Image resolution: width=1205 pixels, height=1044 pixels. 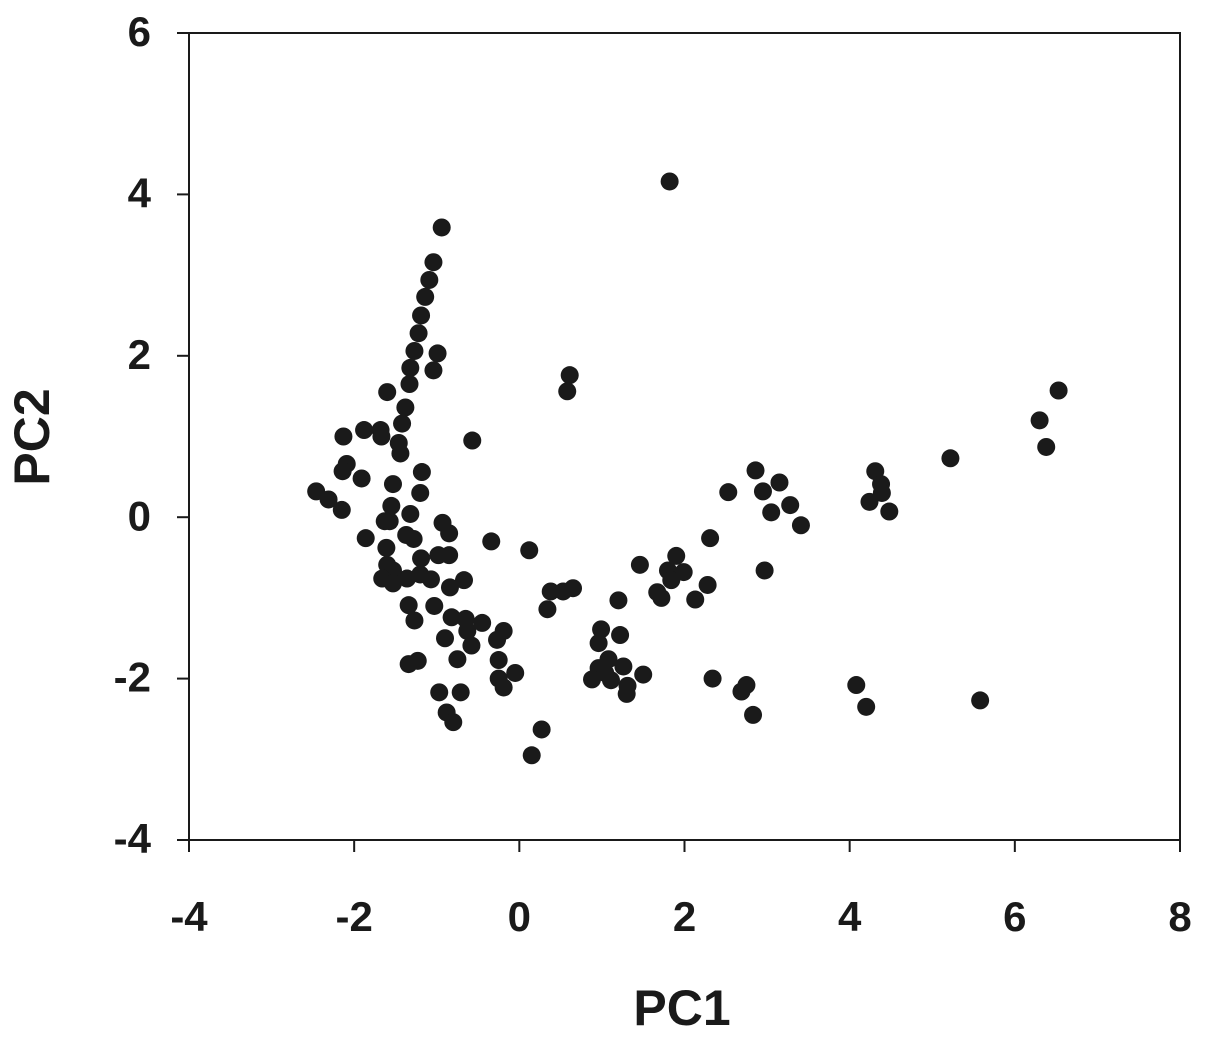 I want to click on y-tick-label: 6, so click(x=139, y=31).